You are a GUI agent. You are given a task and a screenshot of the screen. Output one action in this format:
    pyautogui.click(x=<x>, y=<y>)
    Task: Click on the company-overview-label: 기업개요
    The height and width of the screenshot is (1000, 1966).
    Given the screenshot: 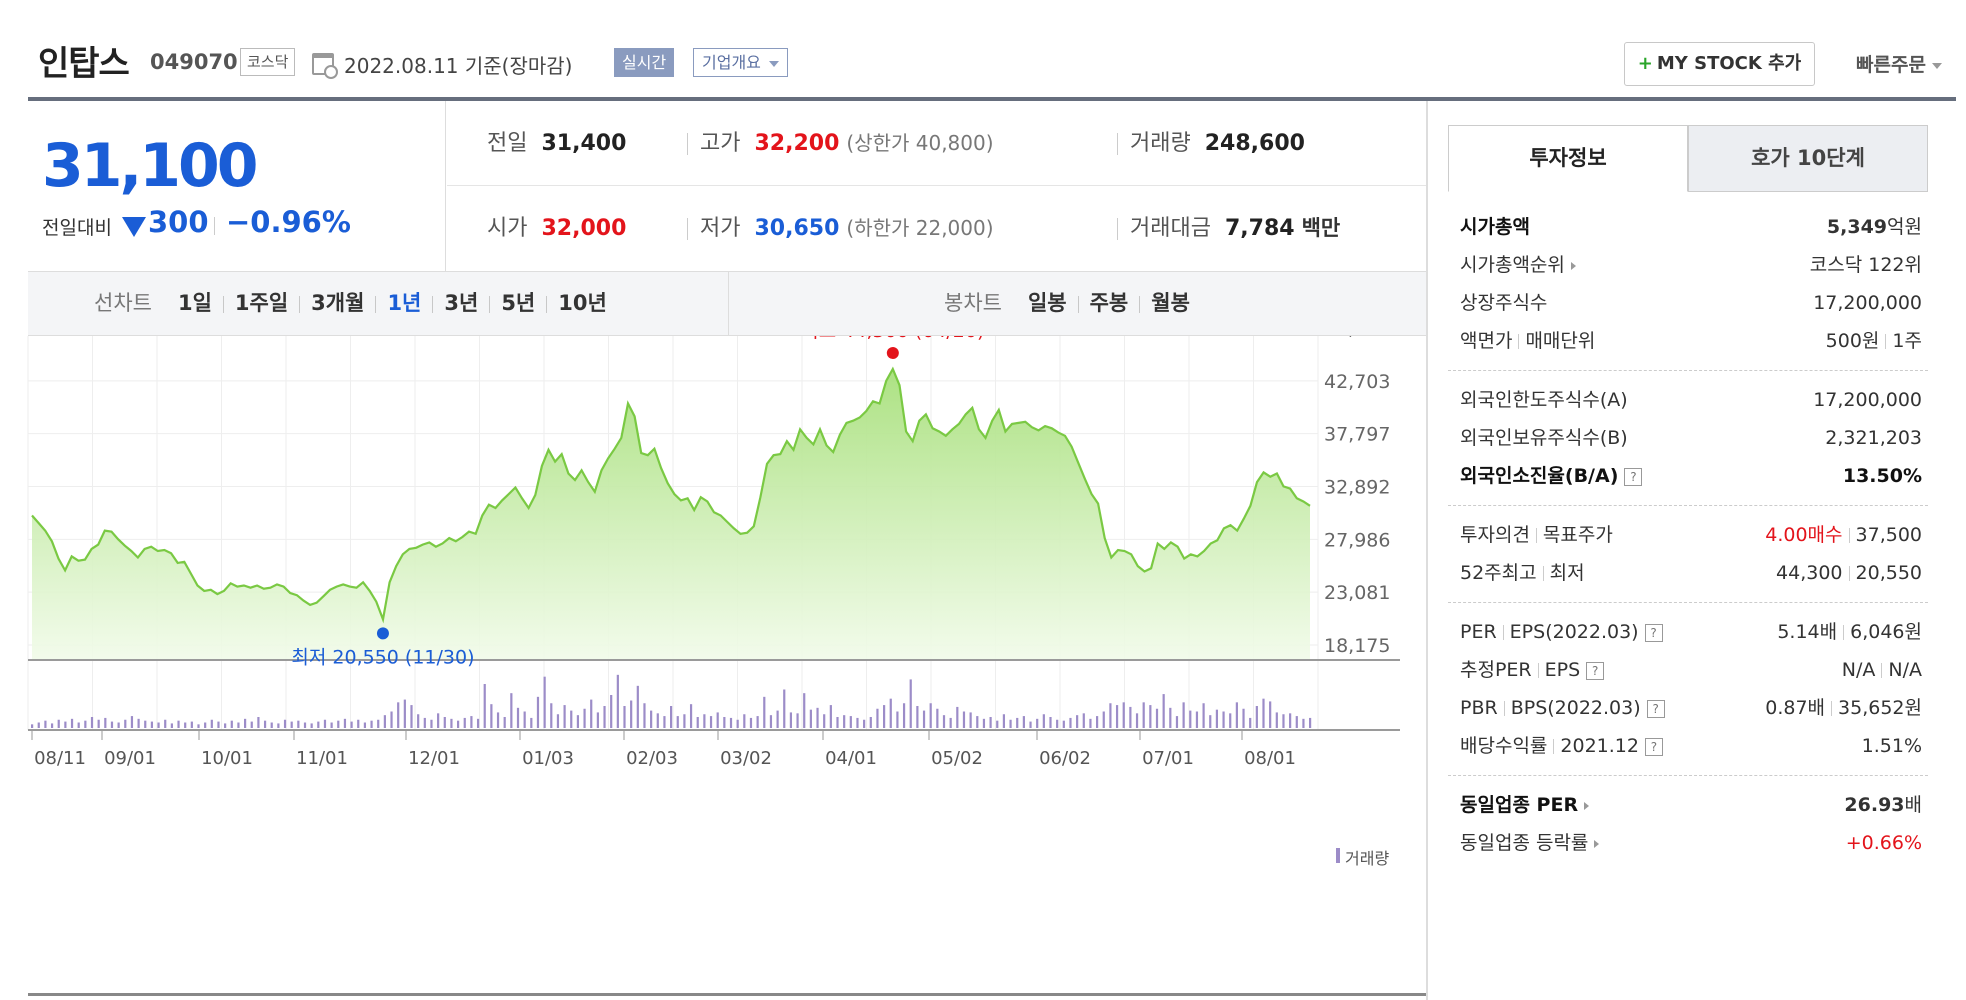 What is the action you would take?
    pyautogui.click(x=731, y=62)
    